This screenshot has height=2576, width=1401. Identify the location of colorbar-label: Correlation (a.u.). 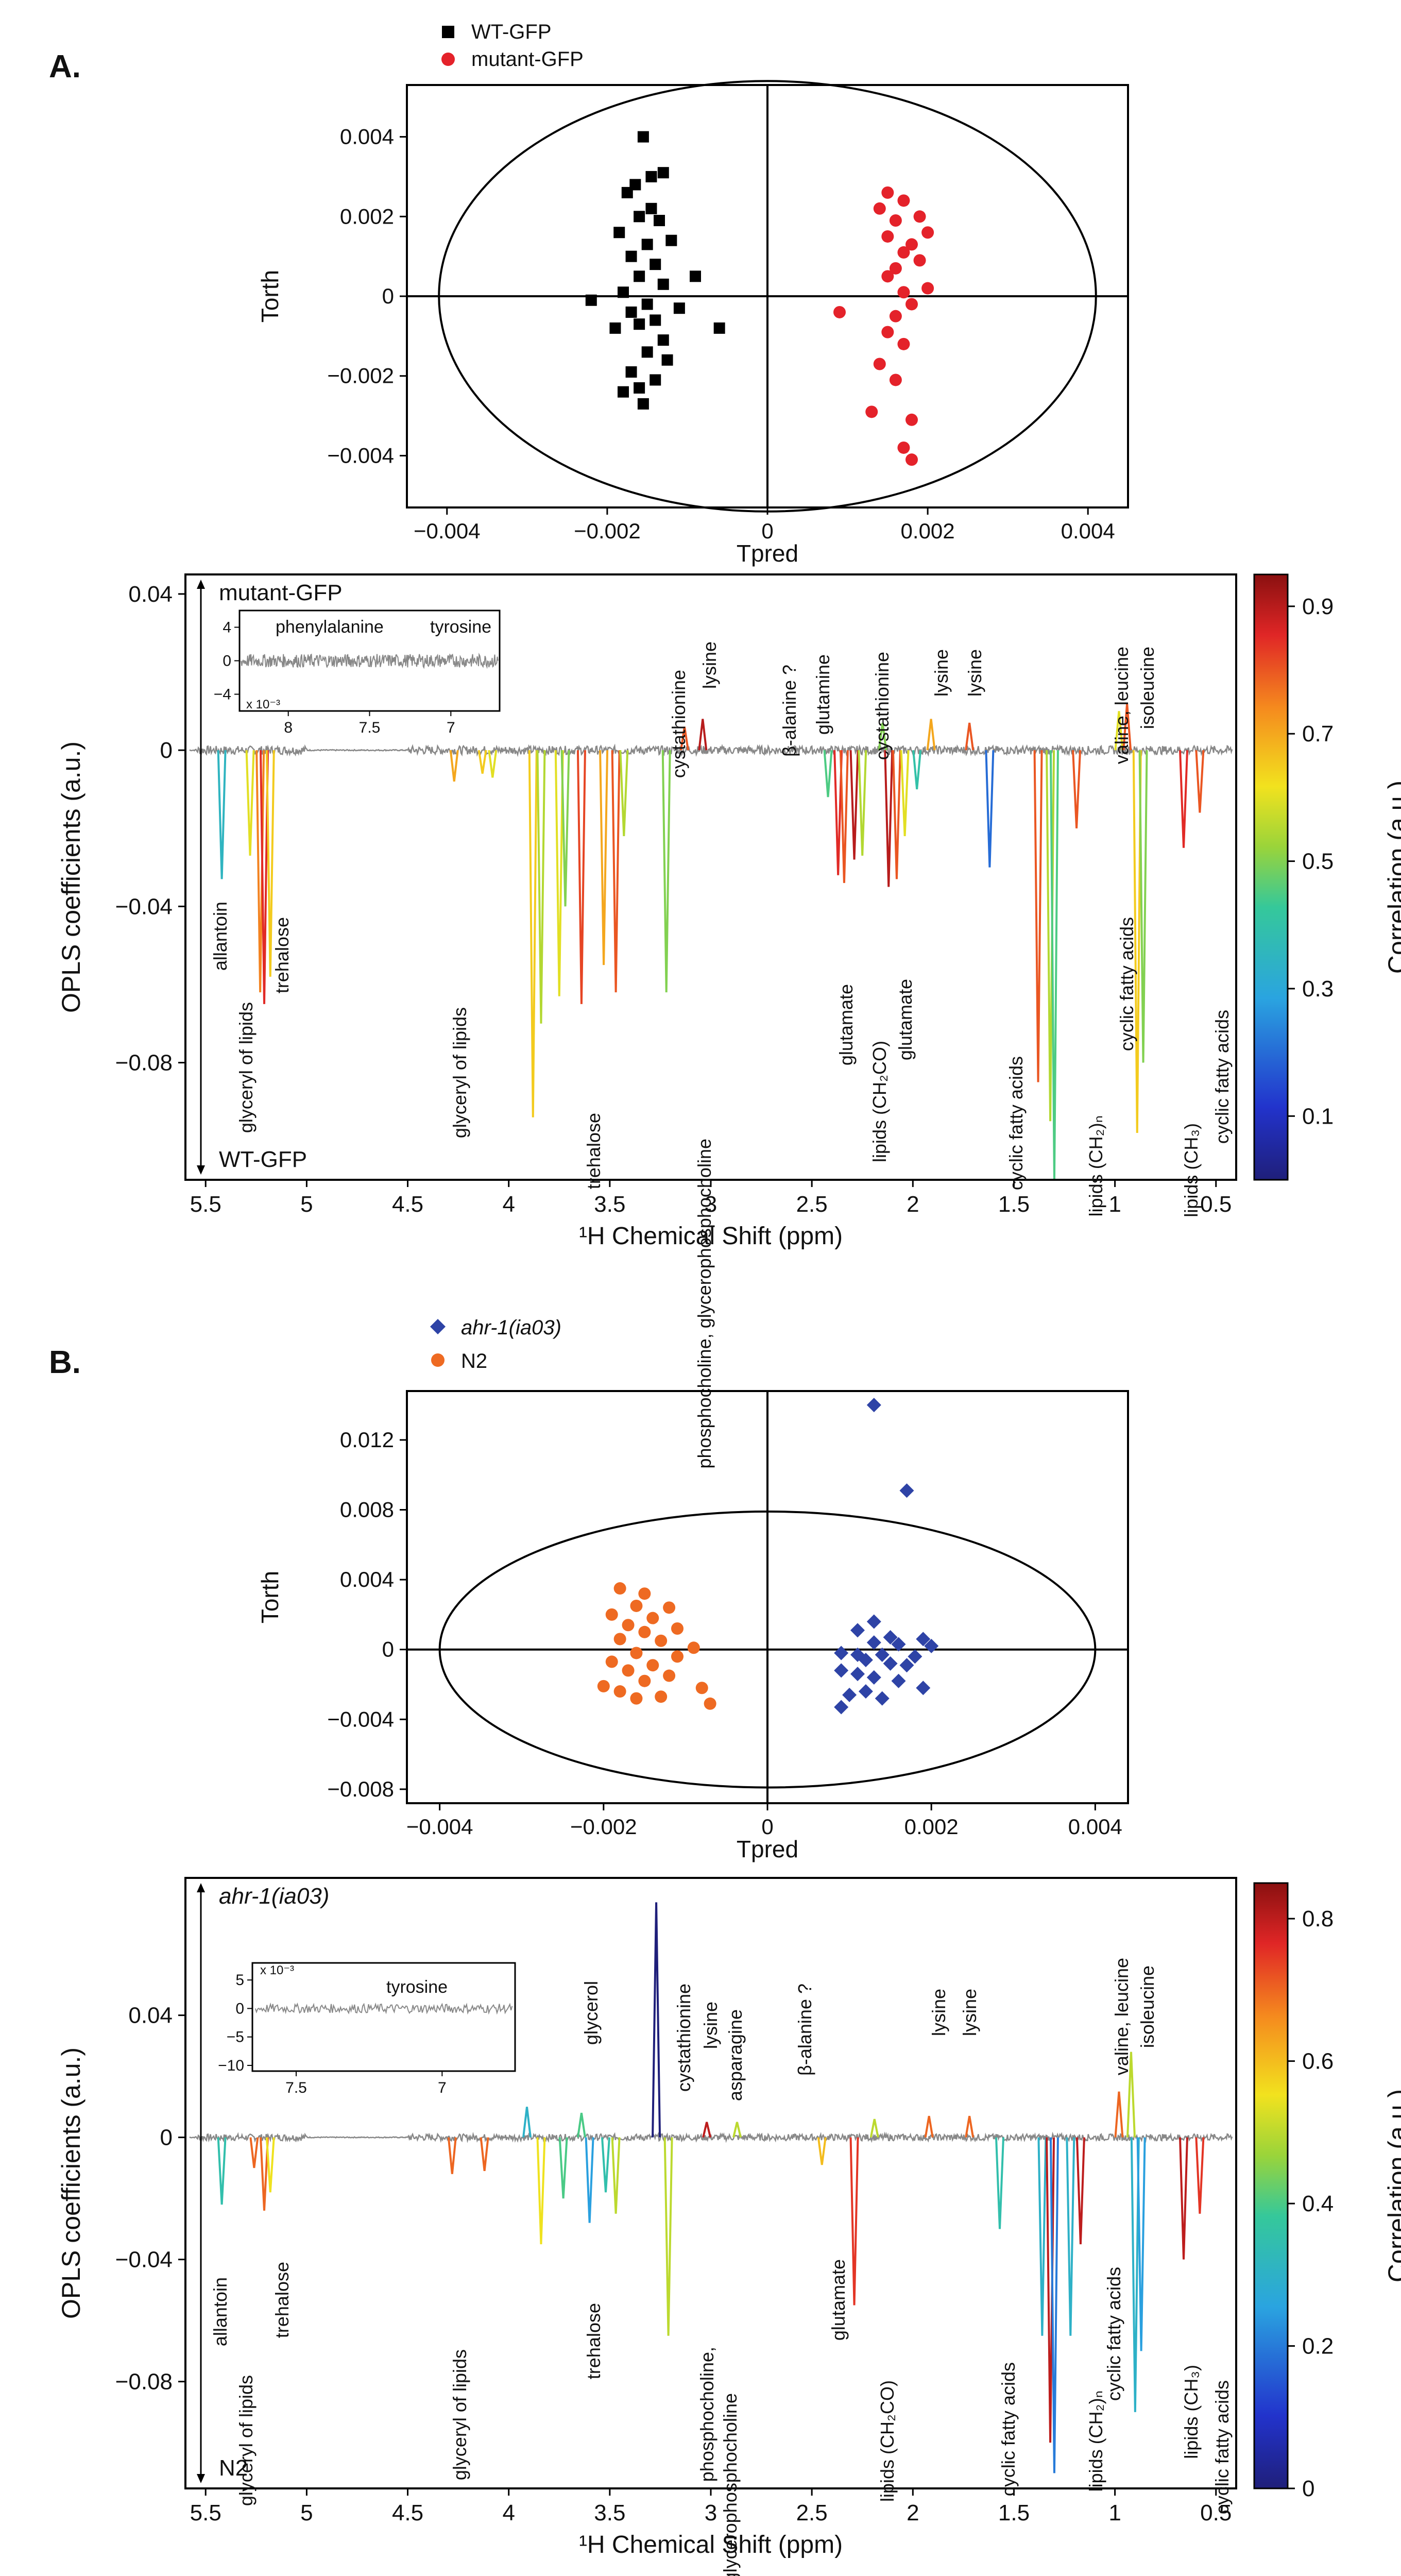
(1392, 877).